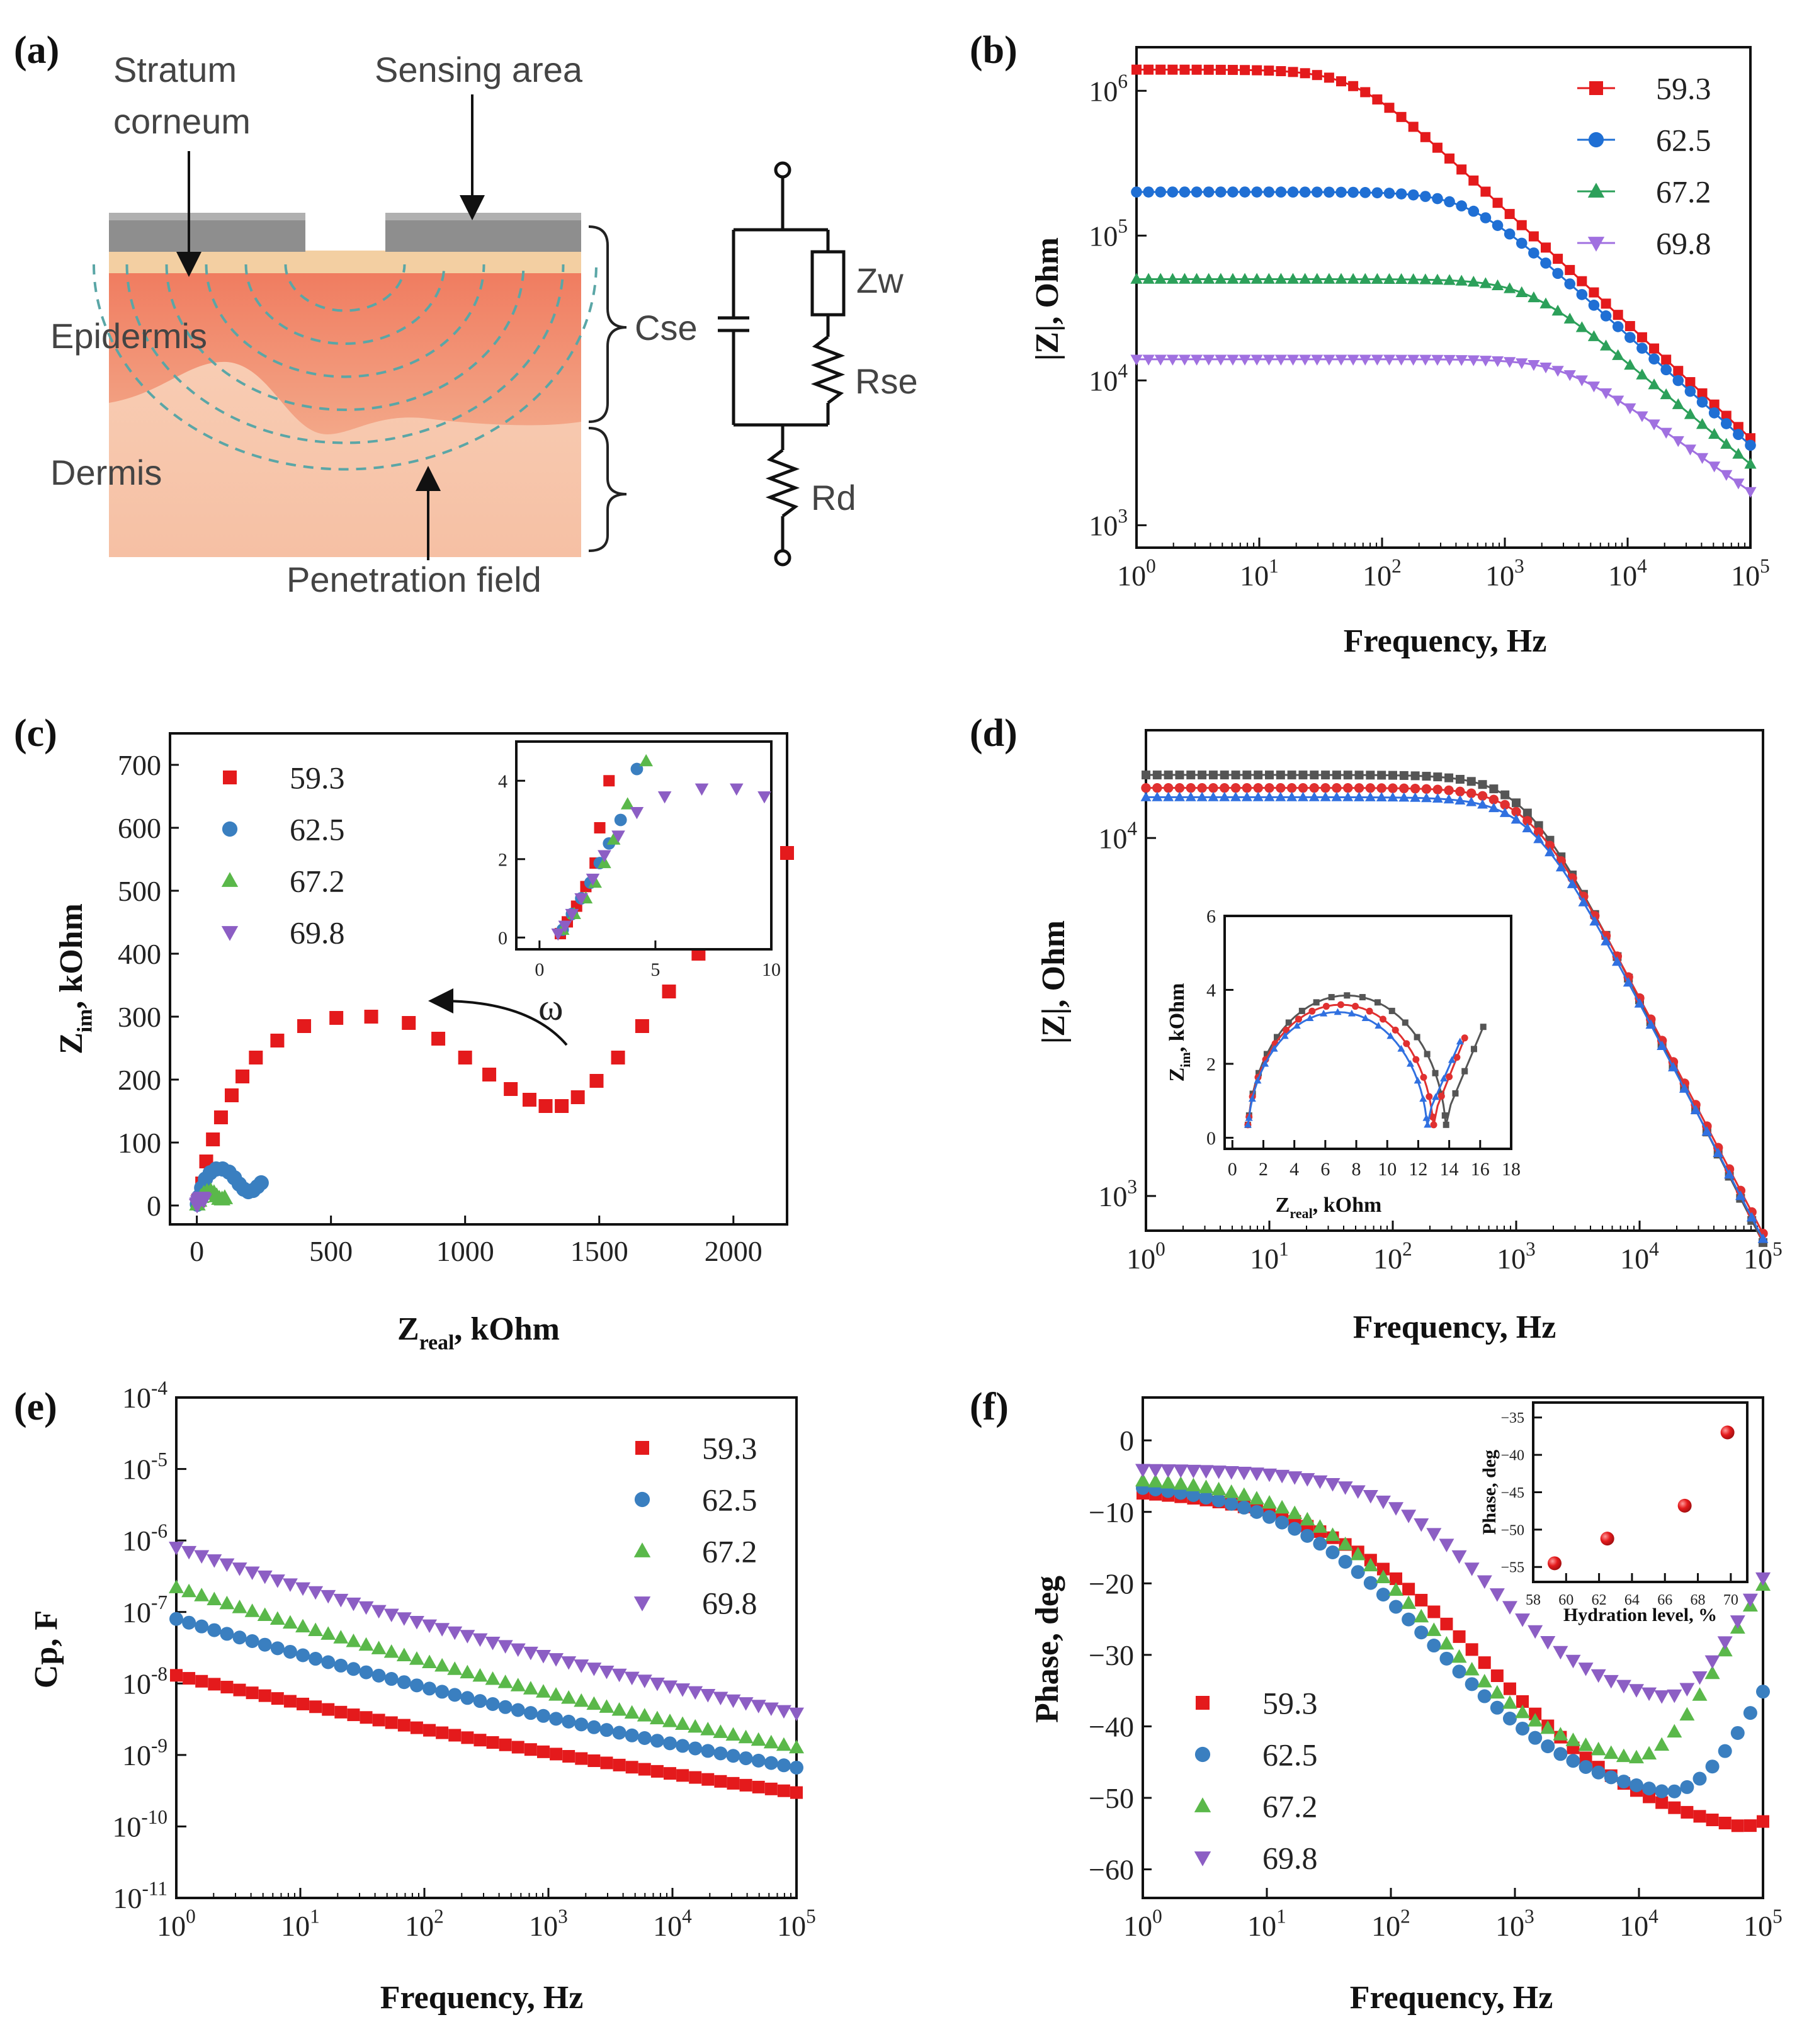 This screenshot has height=2044, width=1797. I want to click on x-tick-label: 62, so click(1600, 1600).